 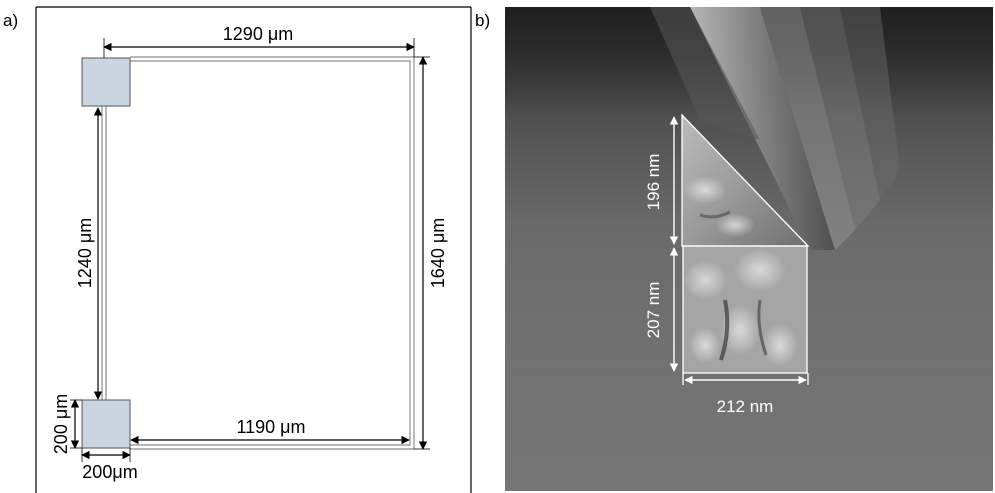 I want to click on dim-label-base-width: 212 nm, so click(x=745, y=406).